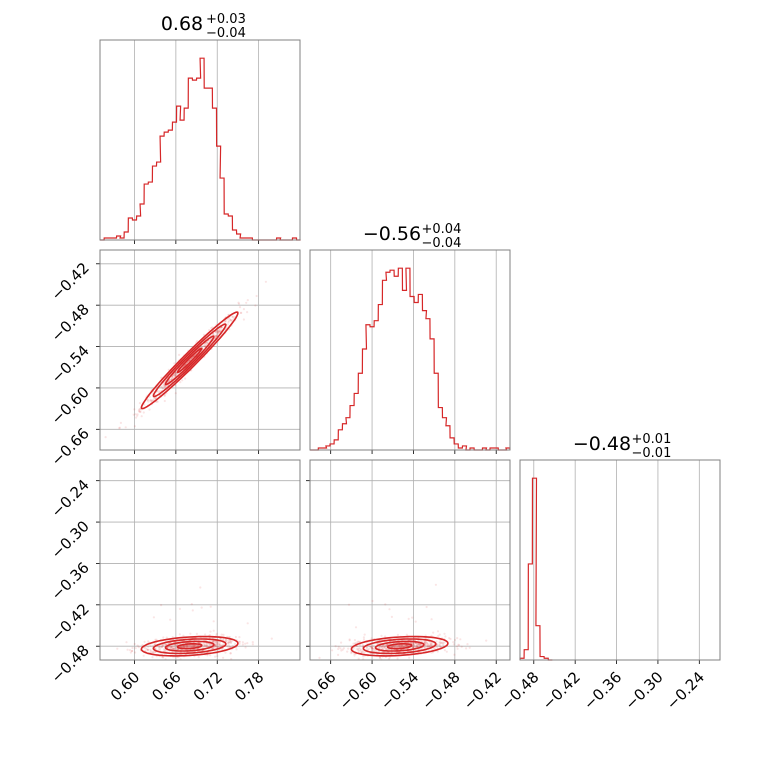 The height and width of the screenshot is (760, 760). I want to click on y-tick-label: −0.66, so click(70, 446).